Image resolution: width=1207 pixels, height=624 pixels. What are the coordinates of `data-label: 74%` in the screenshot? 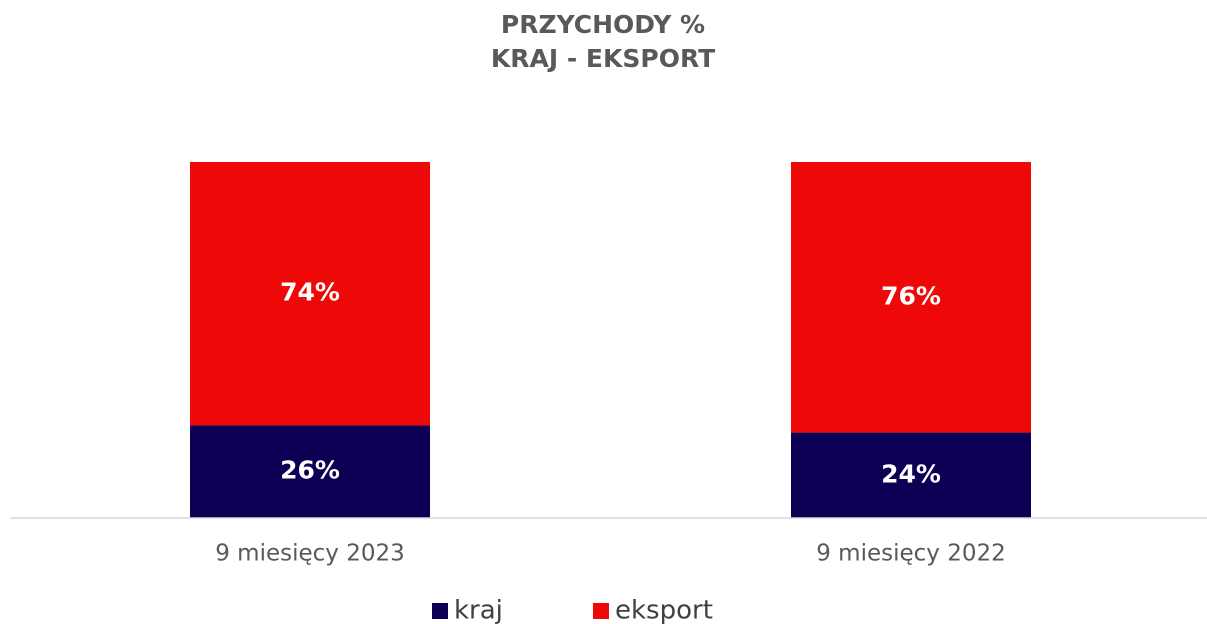 It's located at (310, 292).